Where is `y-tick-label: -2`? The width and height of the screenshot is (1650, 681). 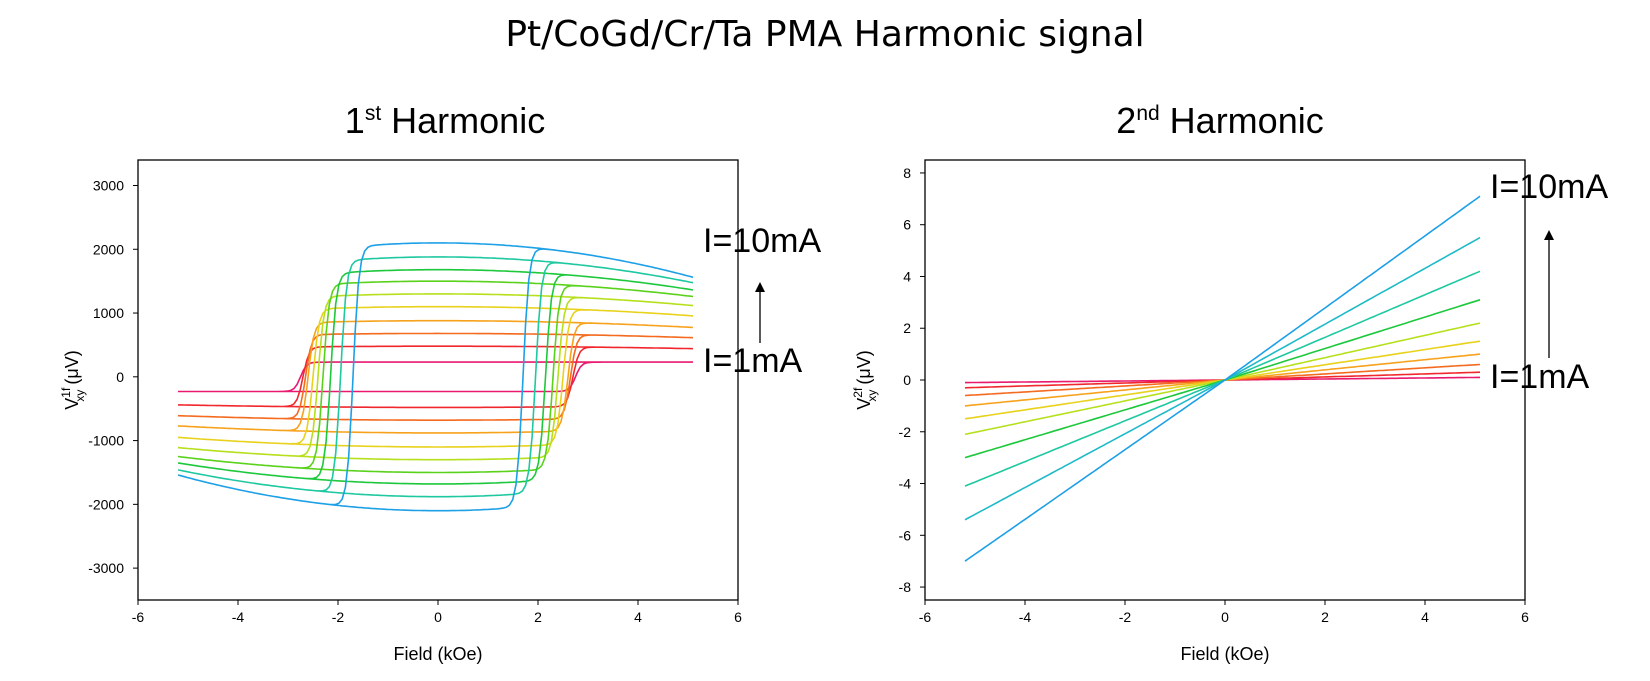
y-tick-label: -2 is located at coordinates (905, 432).